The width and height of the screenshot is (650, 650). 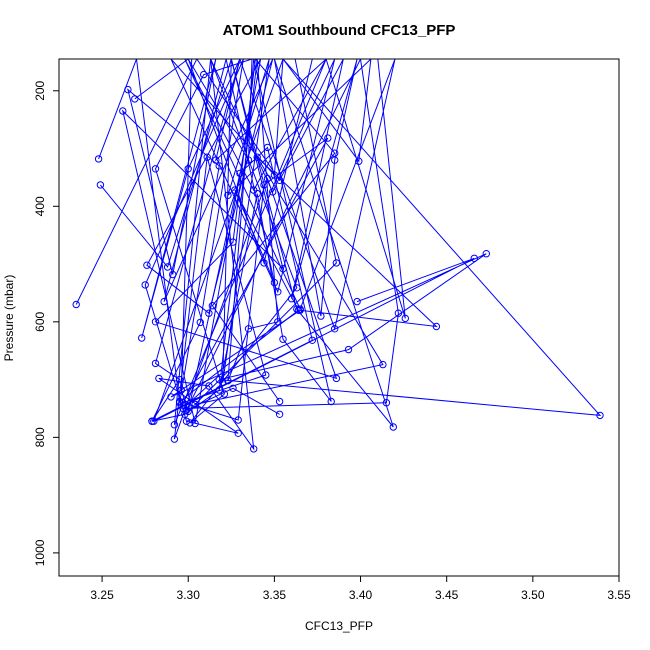 I want to click on chart-title: ATOM1 Southbound CFC13_PFP, so click(x=339, y=30).